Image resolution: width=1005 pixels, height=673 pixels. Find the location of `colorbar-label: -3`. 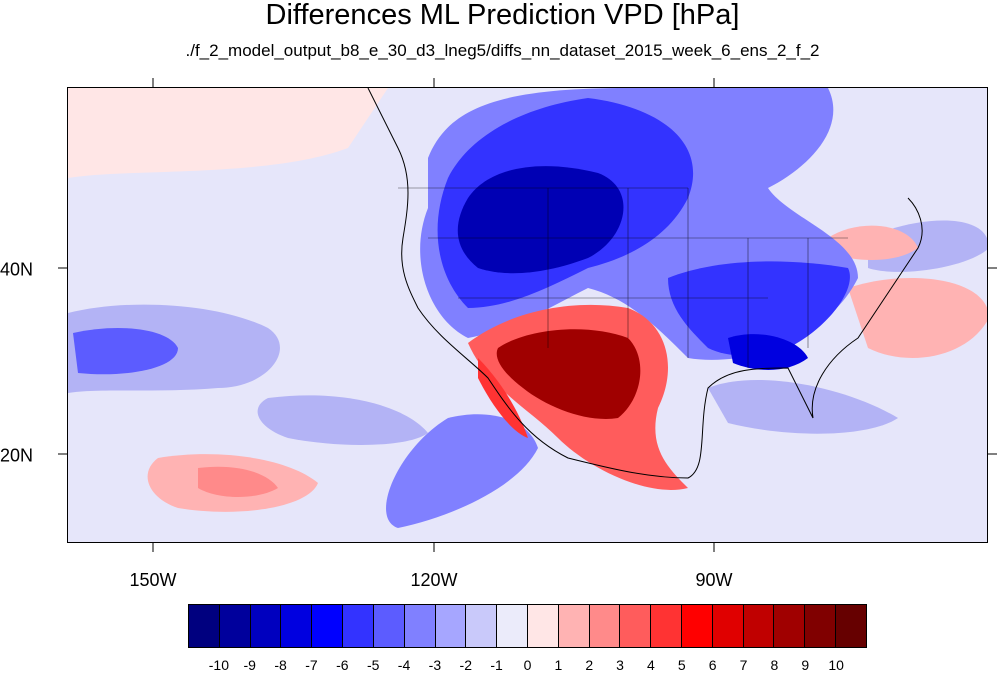

colorbar-label: -3 is located at coordinates (435, 665).